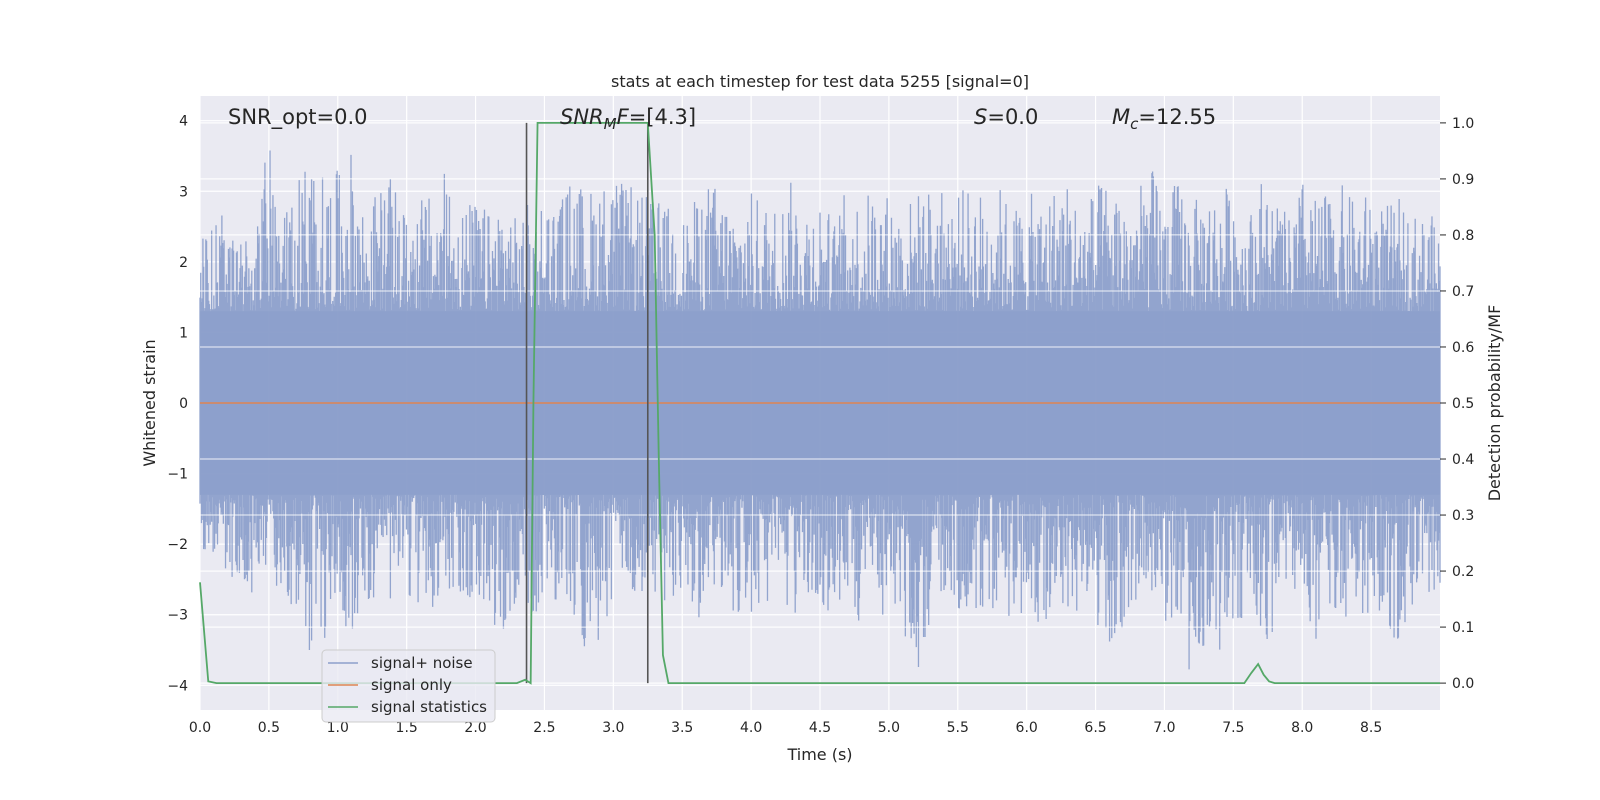 This screenshot has width=1600, height=800. Describe the element at coordinates (1463, 516) in the screenshot. I see `y2-tick-label: 0.3` at that location.